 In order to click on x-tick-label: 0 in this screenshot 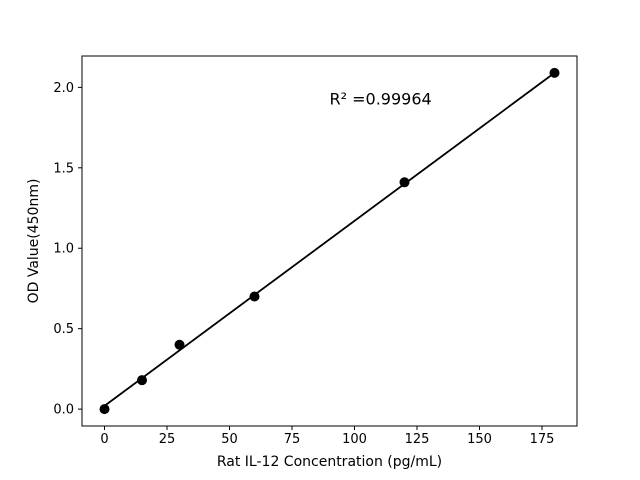, I will do `click(104, 439)`.